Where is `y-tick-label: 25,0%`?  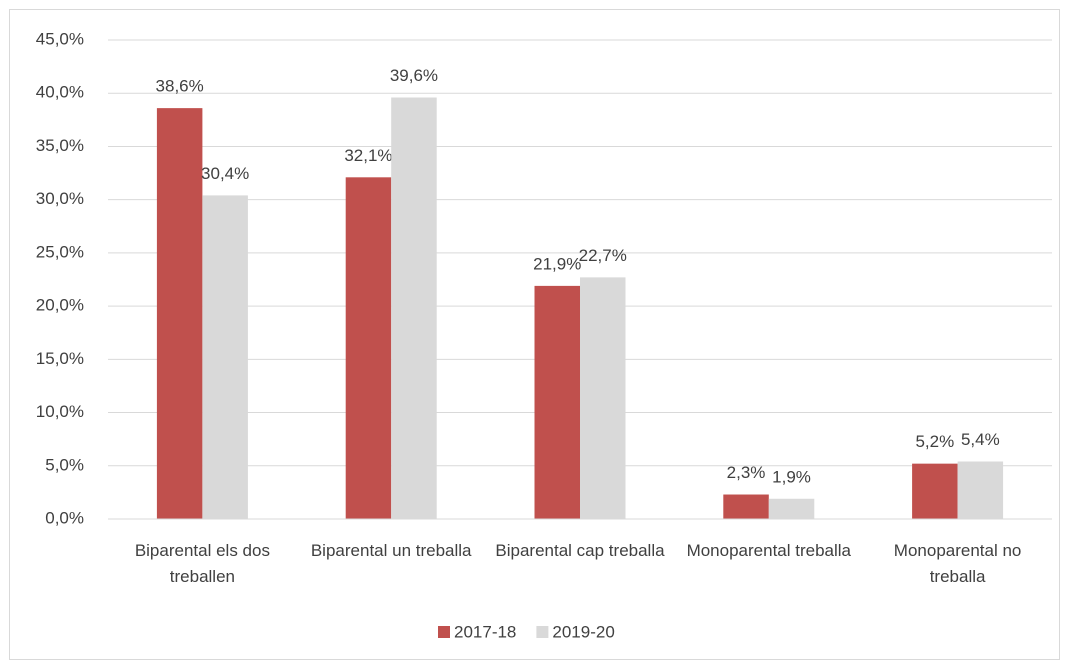
y-tick-label: 25,0% is located at coordinates (60, 251).